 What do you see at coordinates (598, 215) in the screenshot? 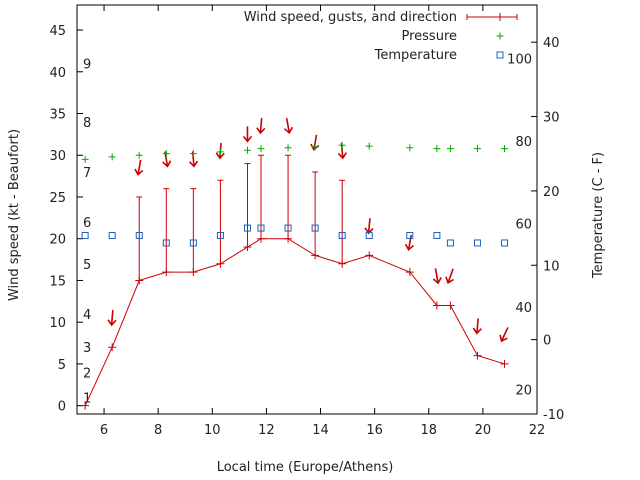
I see `y2-axis-title: Temperature (C - F)` at bounding box center [598, 215].